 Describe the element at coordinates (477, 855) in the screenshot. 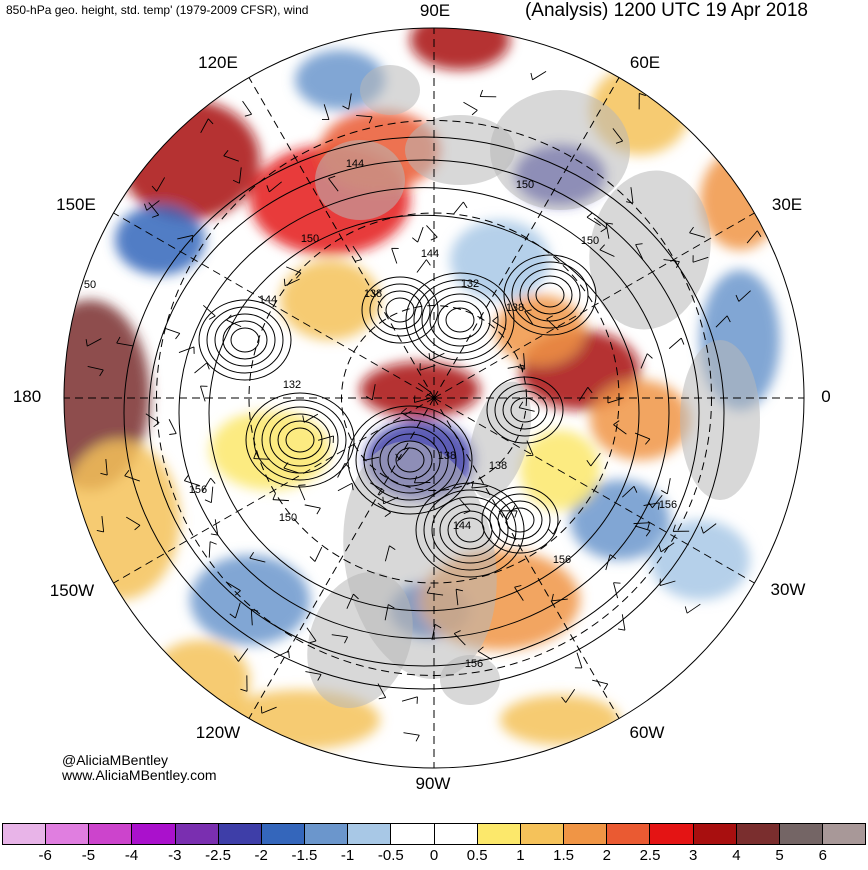

I see `colorbar-tick: 0.5` at that location.